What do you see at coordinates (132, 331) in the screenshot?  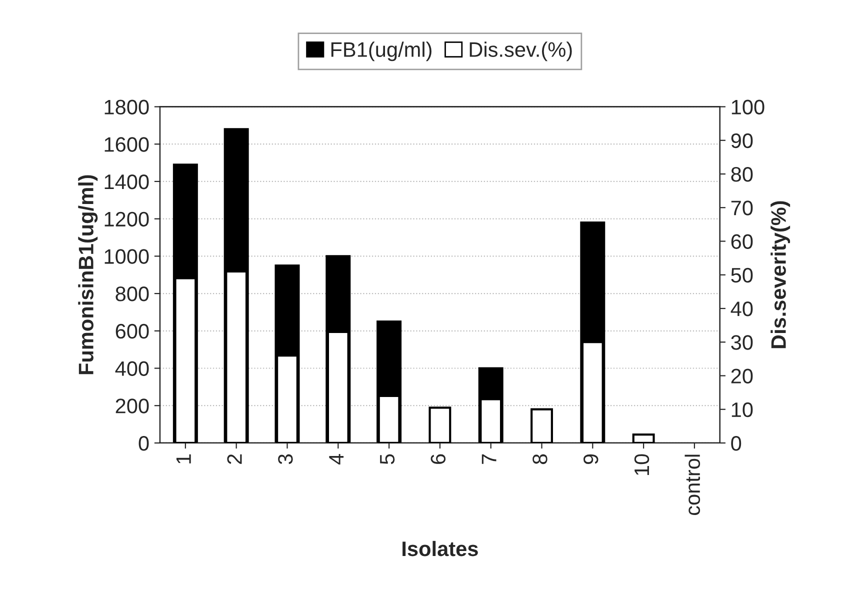 I see `y-tick-label: 600` at bounding box center [132, 331].